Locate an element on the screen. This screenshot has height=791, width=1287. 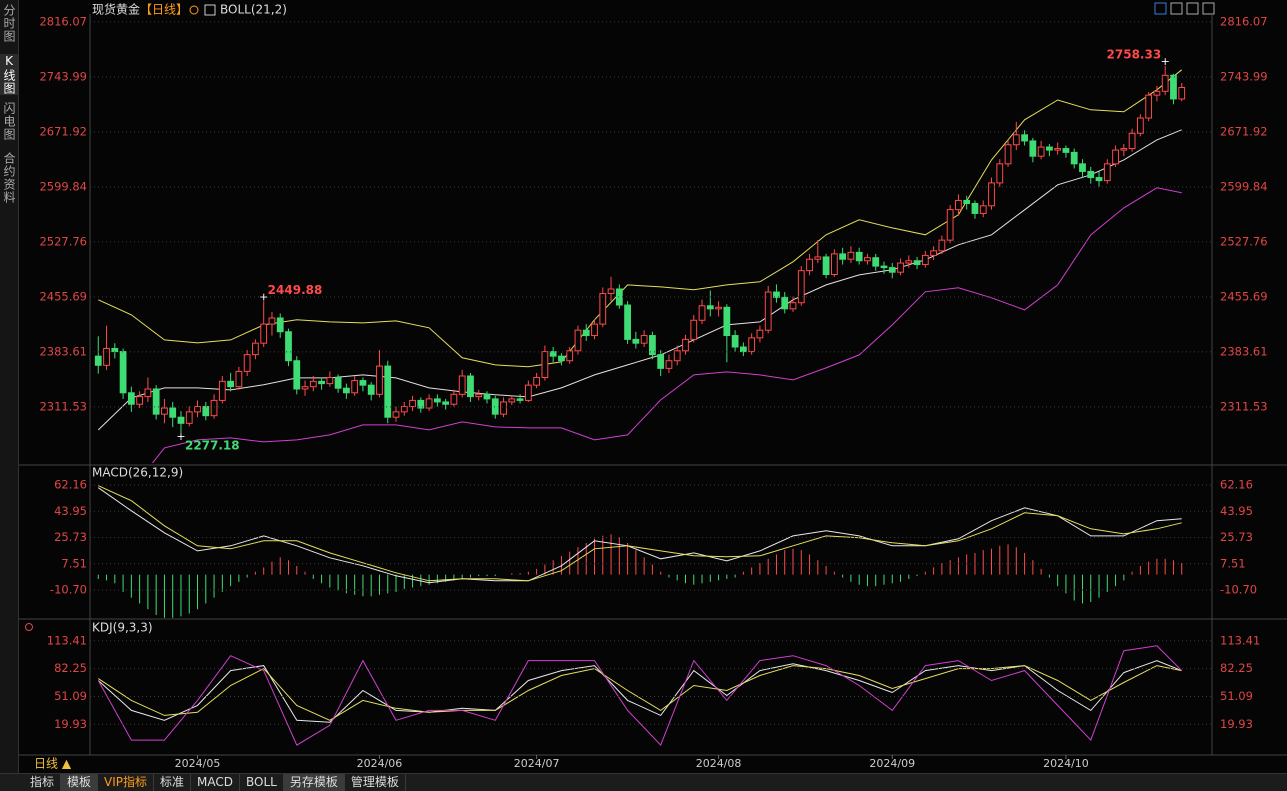
tab: 标准 is located at coordinates (173, 782).